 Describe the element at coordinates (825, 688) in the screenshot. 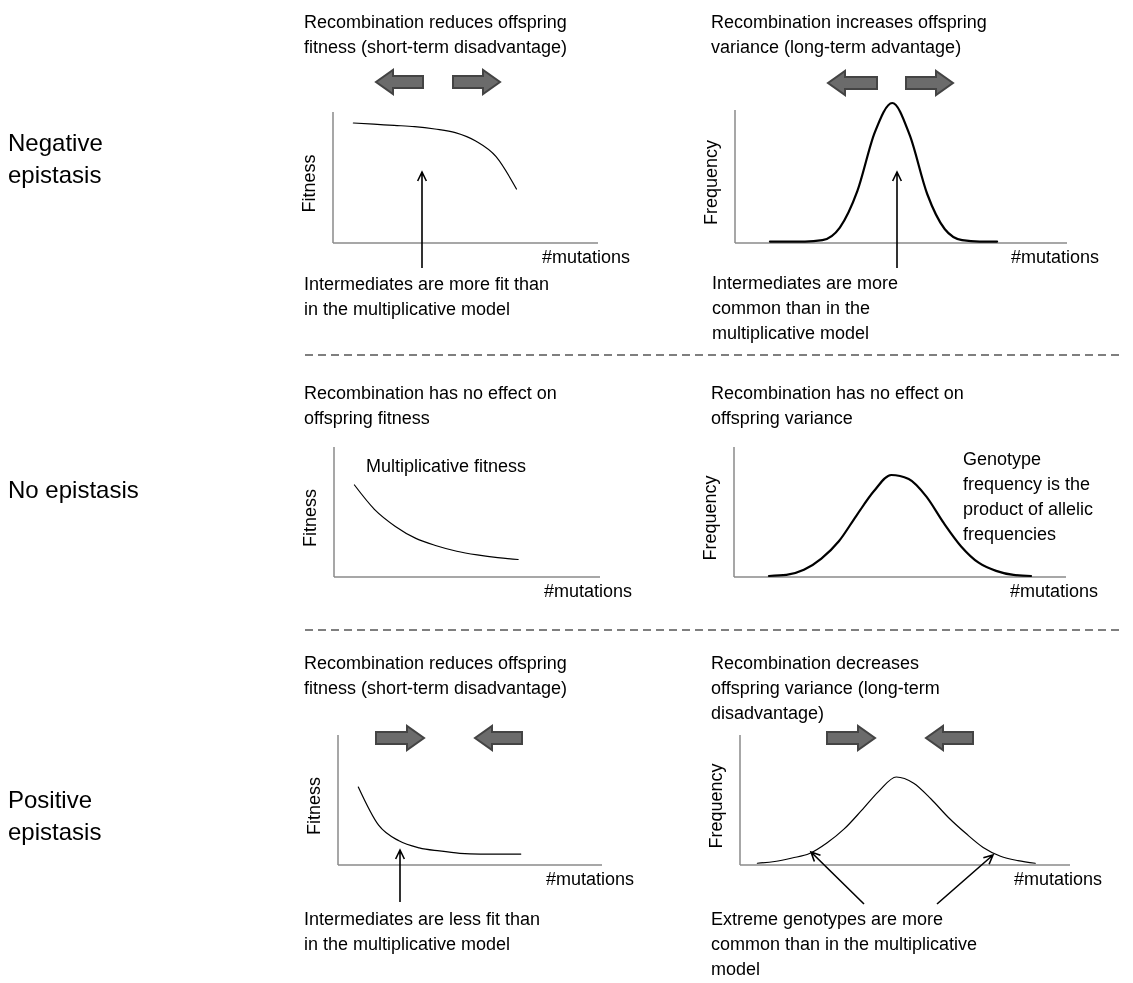

I see `chart-title: Recombination decreases offspring variance (long-term disadvantage)` at that location.